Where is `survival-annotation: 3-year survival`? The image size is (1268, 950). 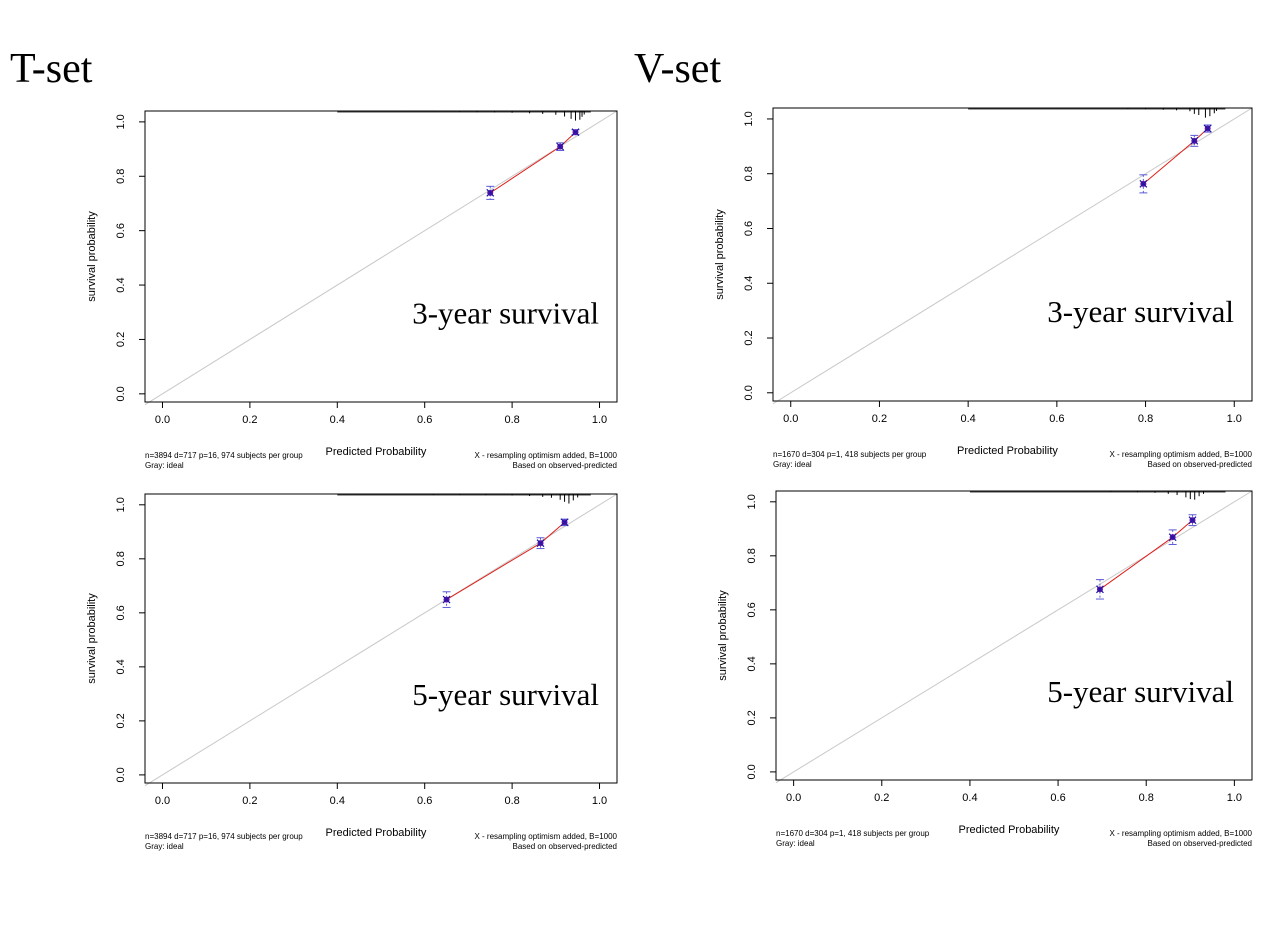 survival-annotation: 3-year survival is located at coordinates (505, 312).